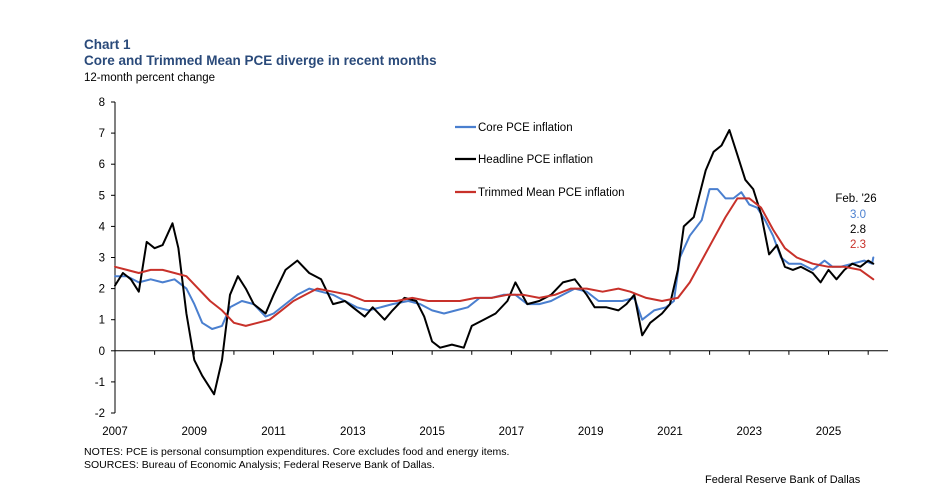  I want to click on x-tick-label: 2007, so click(115, 432).